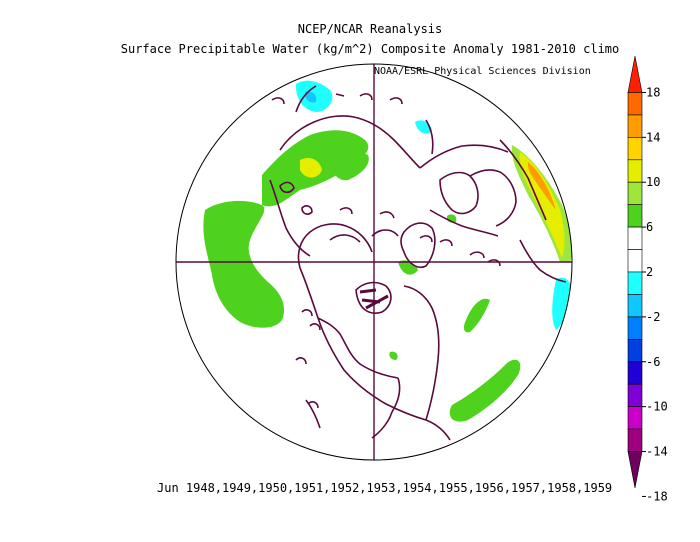  What do you see at coordinates (244, 264) in the screenshot?
I see `anomaly-area-pacific-west` at bounding box center [244, 264].